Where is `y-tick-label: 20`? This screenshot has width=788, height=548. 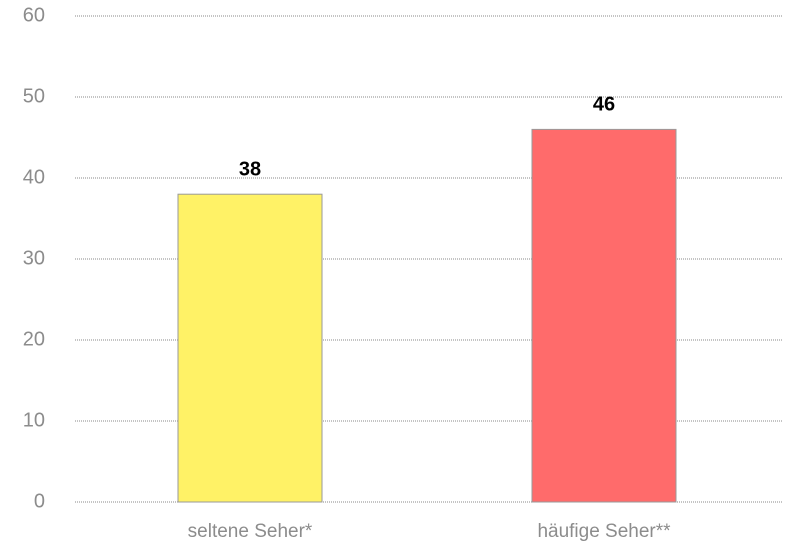 y-tick-label: 20 is located at coordinates (34, 339).